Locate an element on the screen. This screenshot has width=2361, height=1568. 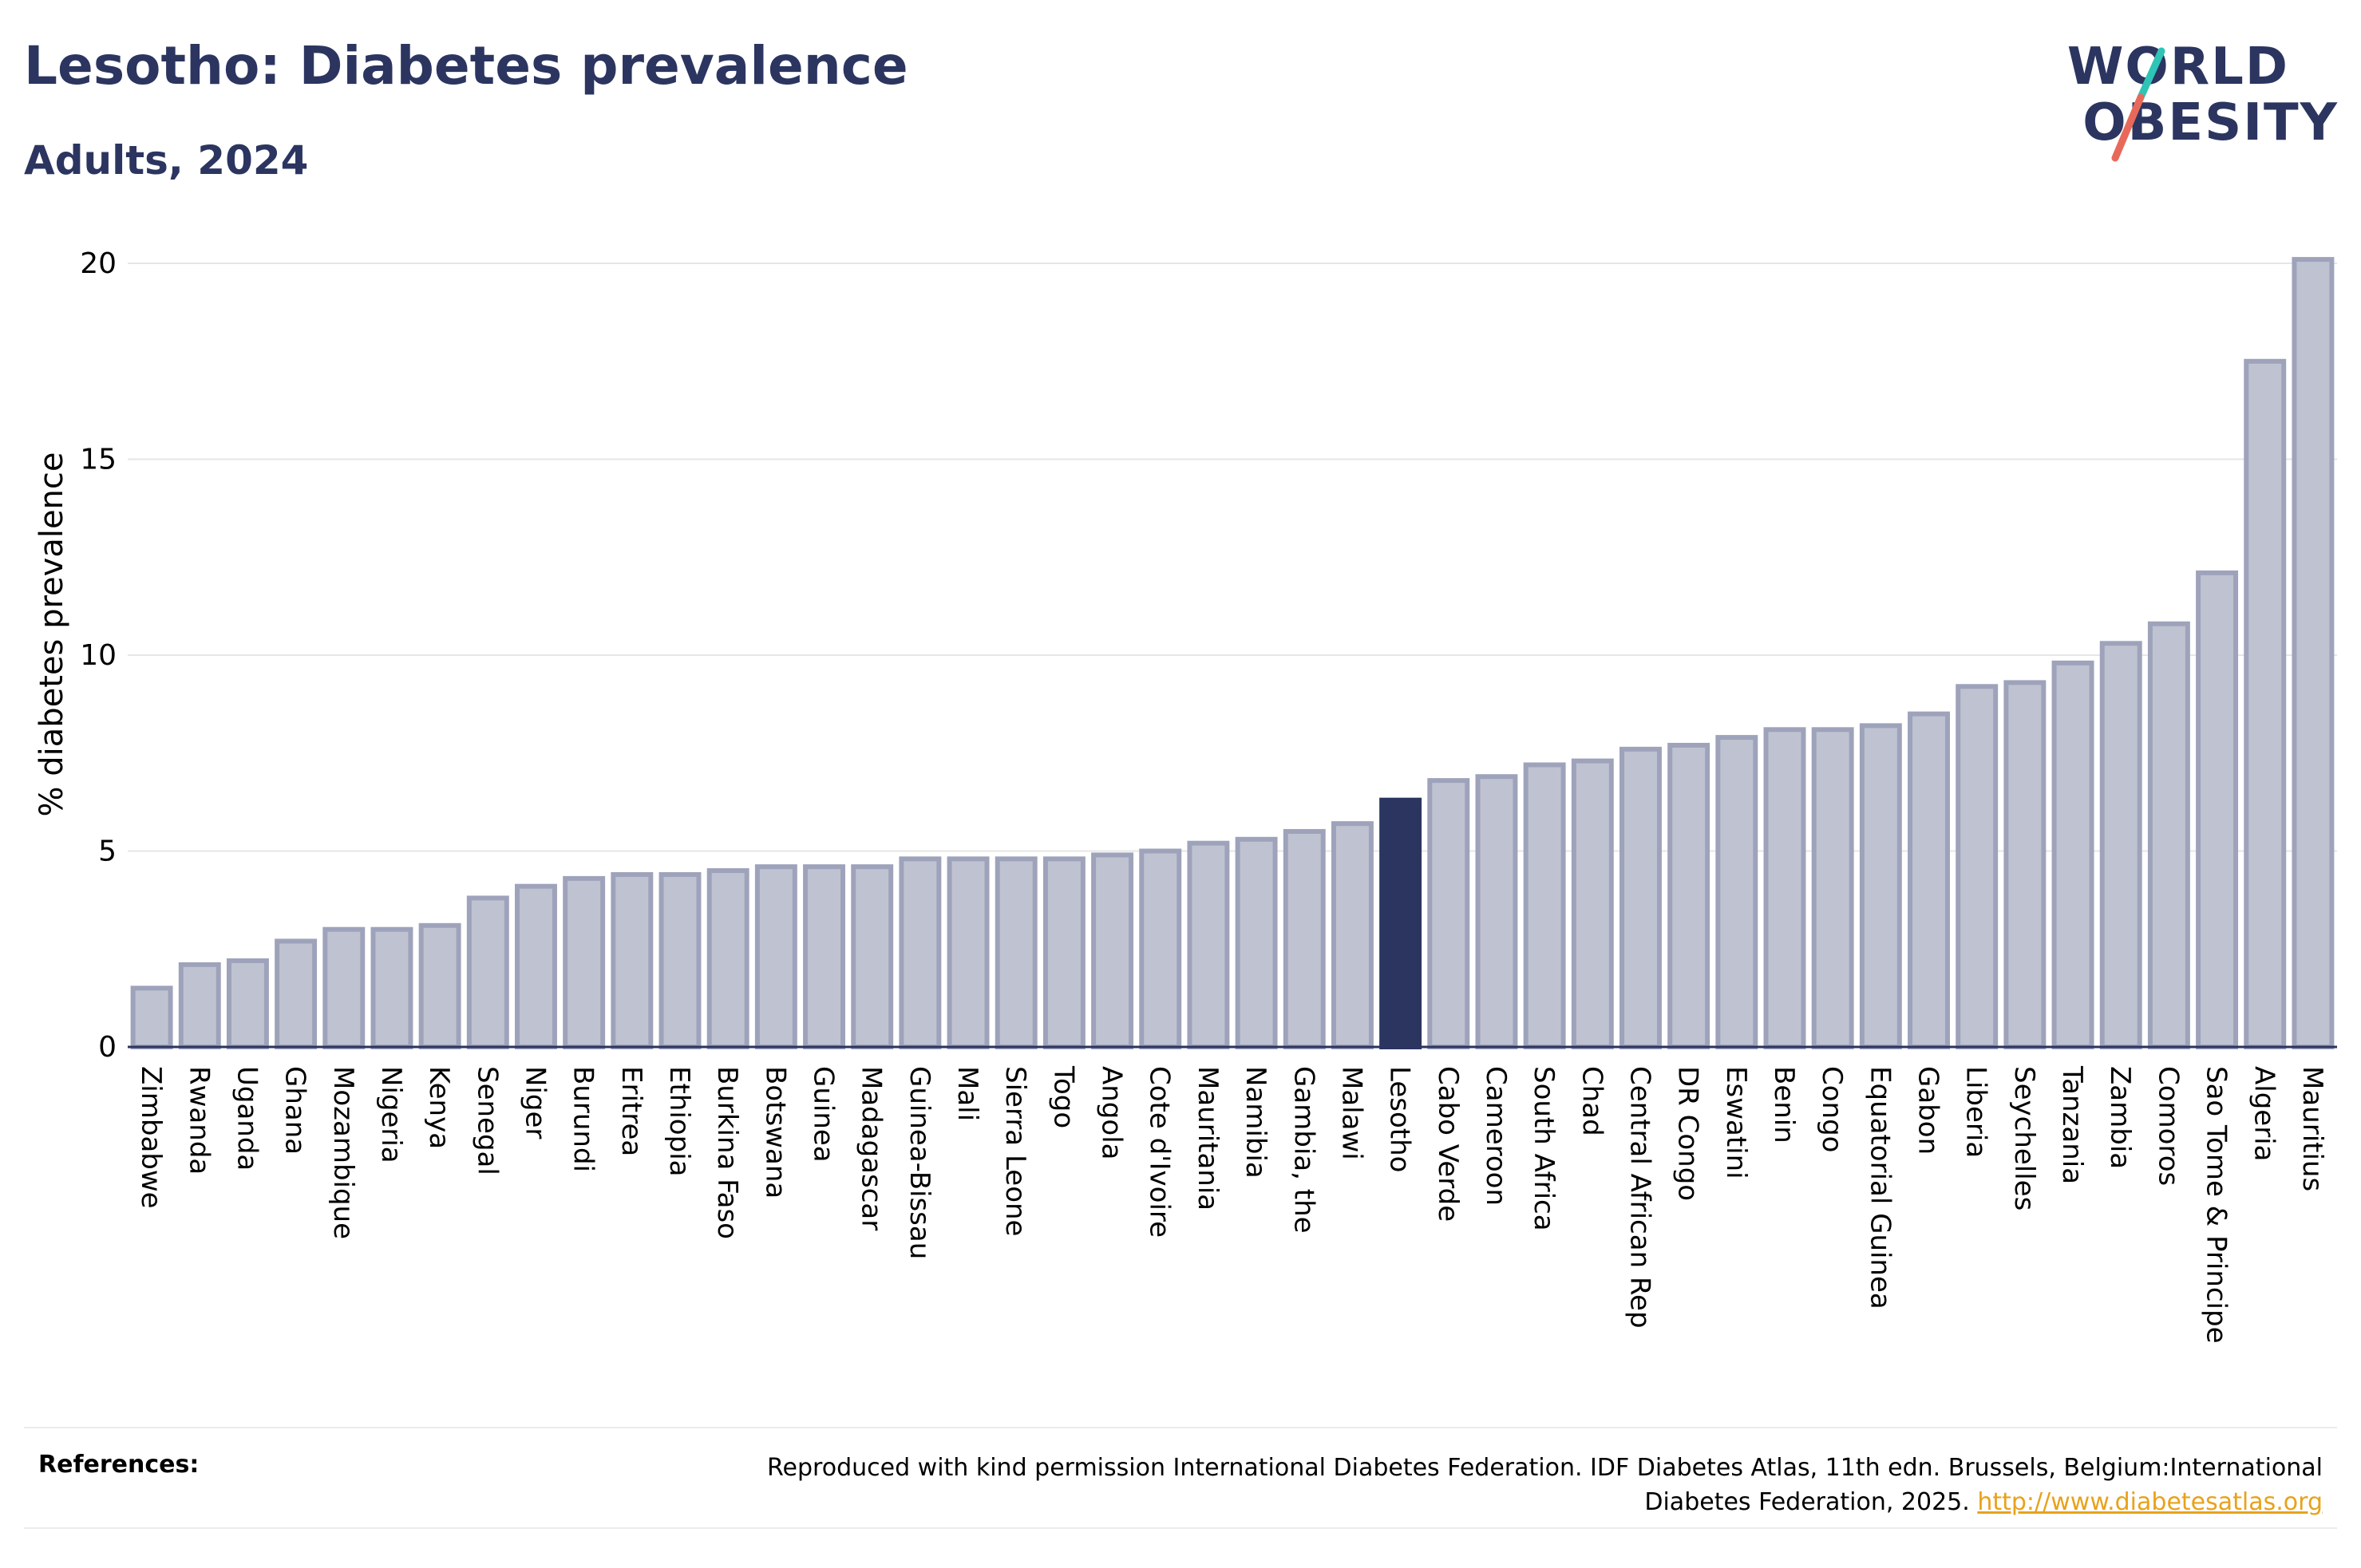
x-tick-label: Botswana is located at coordinates (775, 1132).